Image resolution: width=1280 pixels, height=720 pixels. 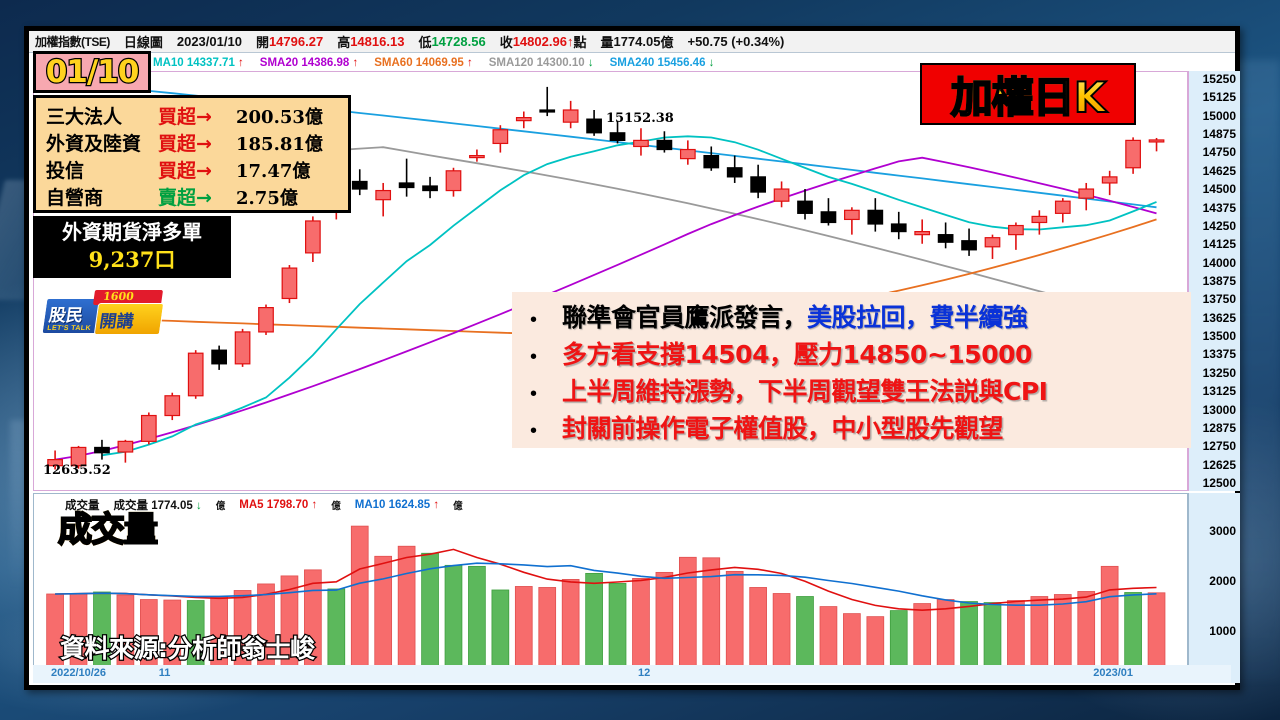 I want to click on institution-value: 2.75億, so click(x=267, y=198).